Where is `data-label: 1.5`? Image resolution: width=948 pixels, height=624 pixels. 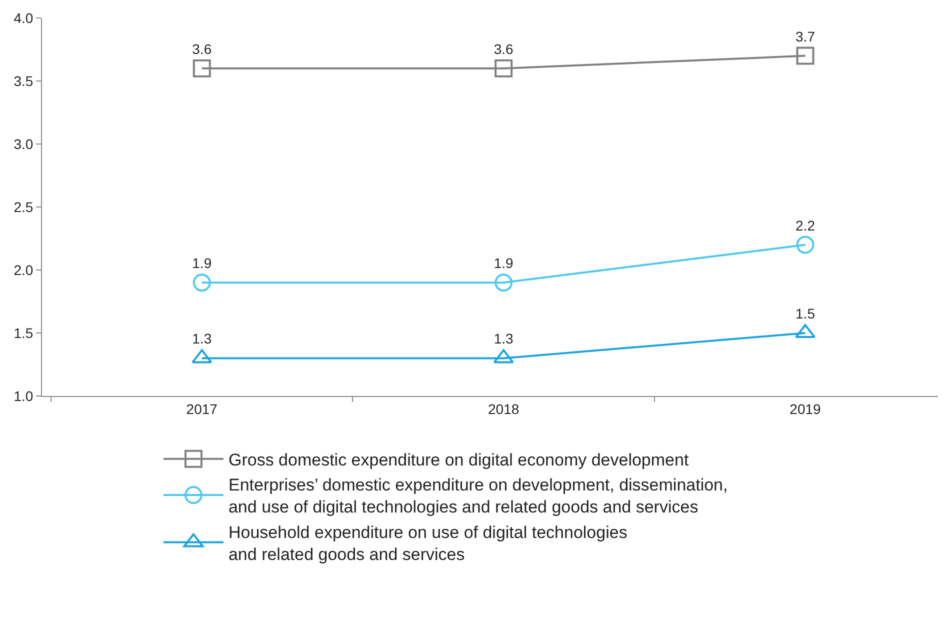
data-label: 1.5 is located at coordinates (806, 314).